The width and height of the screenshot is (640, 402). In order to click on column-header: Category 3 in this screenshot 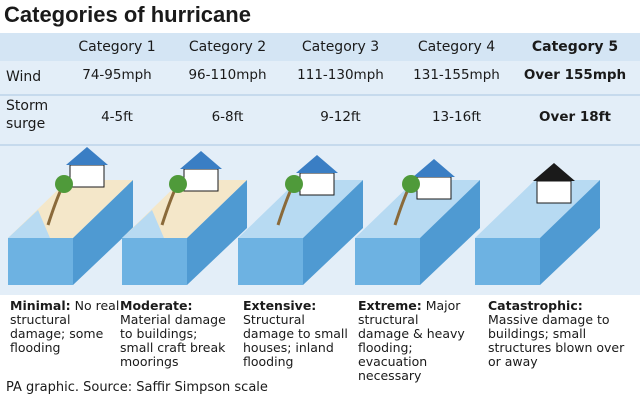, I will do `click(340, 47)`.